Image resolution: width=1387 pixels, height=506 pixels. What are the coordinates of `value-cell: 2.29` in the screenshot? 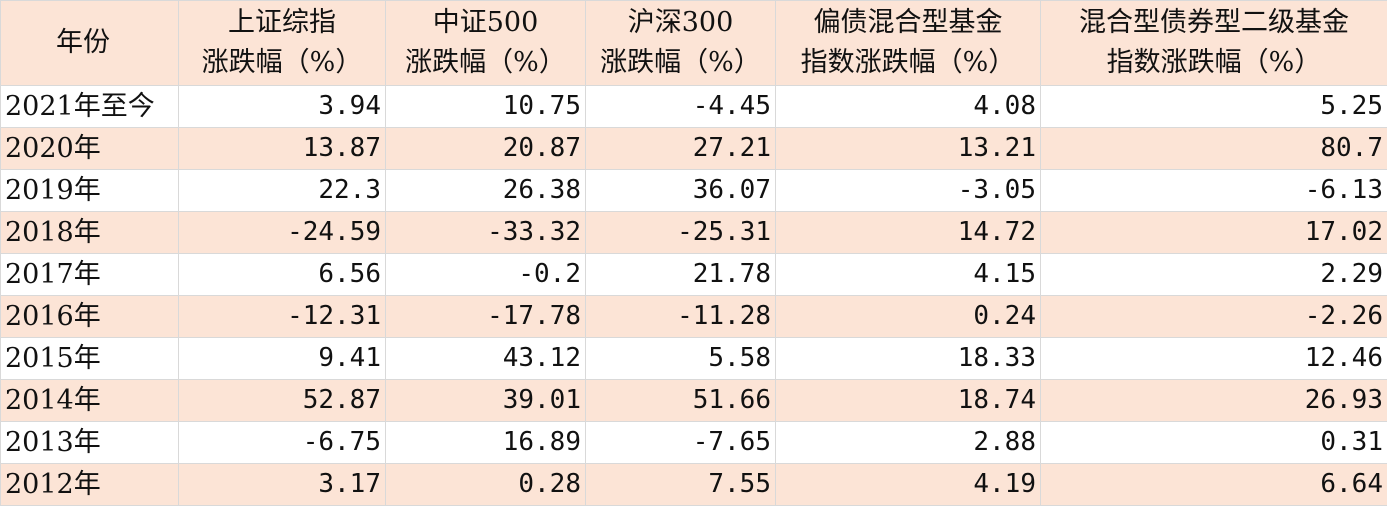 It's located at (1214, 275).